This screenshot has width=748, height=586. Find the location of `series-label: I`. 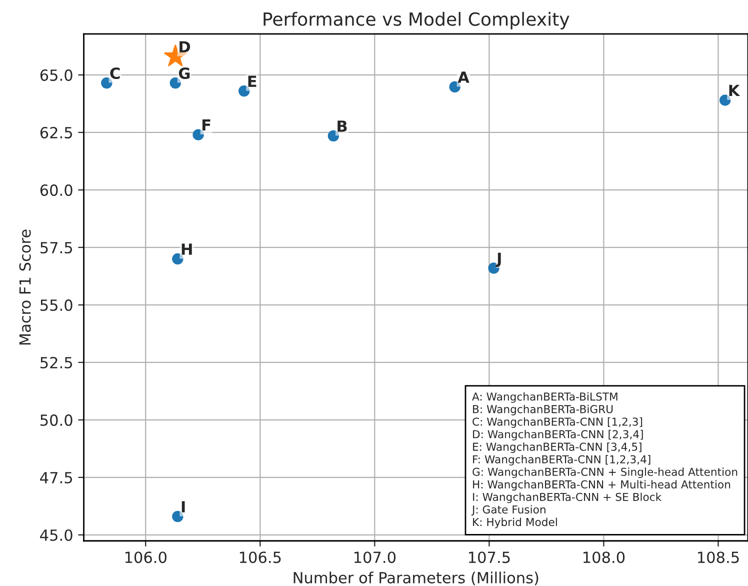

series-label: I is located at coordinates (183, 506).